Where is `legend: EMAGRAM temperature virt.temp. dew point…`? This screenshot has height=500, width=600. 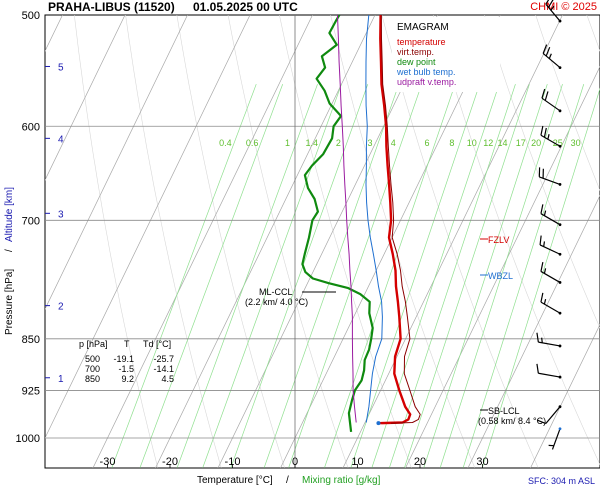
legend: EMAGRAM temperature virt.temp. dew point… is located at coordinates (446, 54).